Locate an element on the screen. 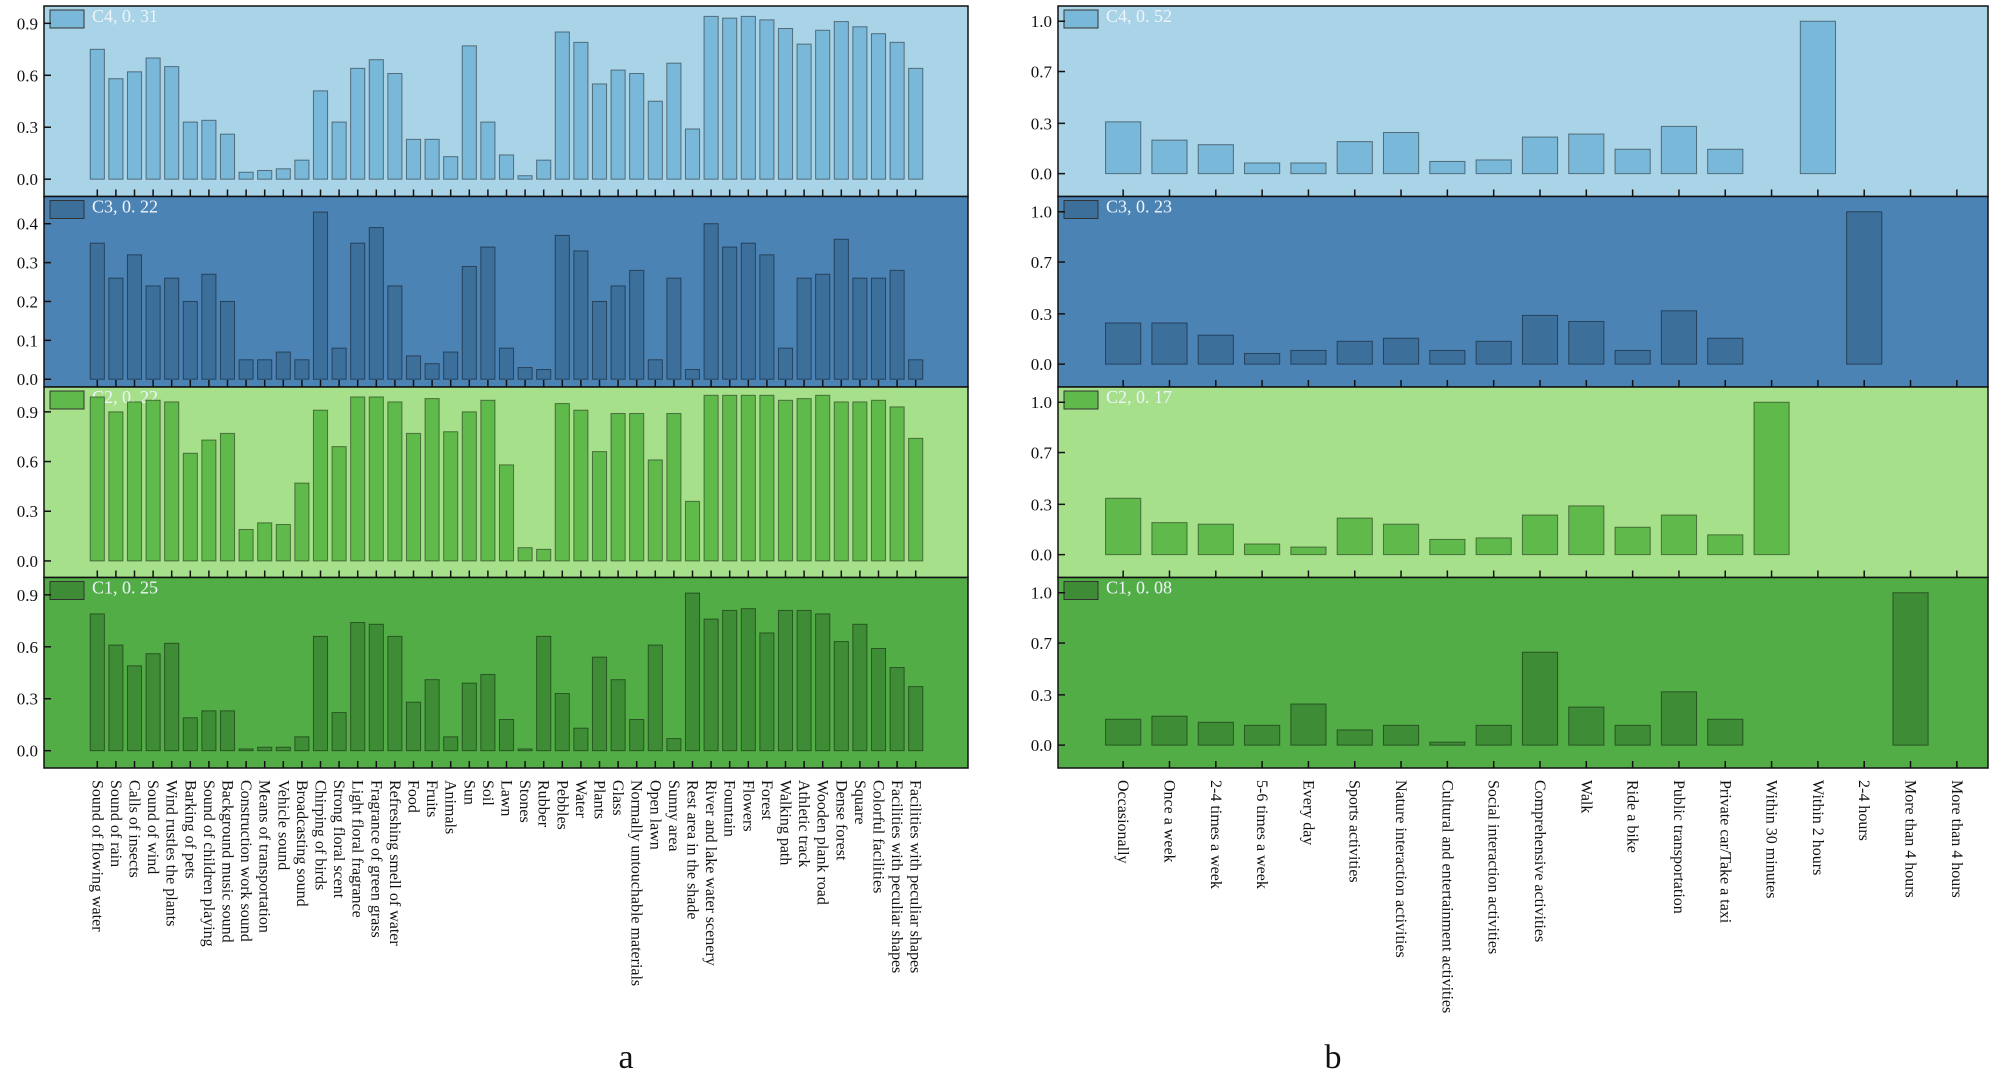 The image size is (1991, 1089). x-tick-label: Refreshing smell of water is located at coordinates (394, 863).